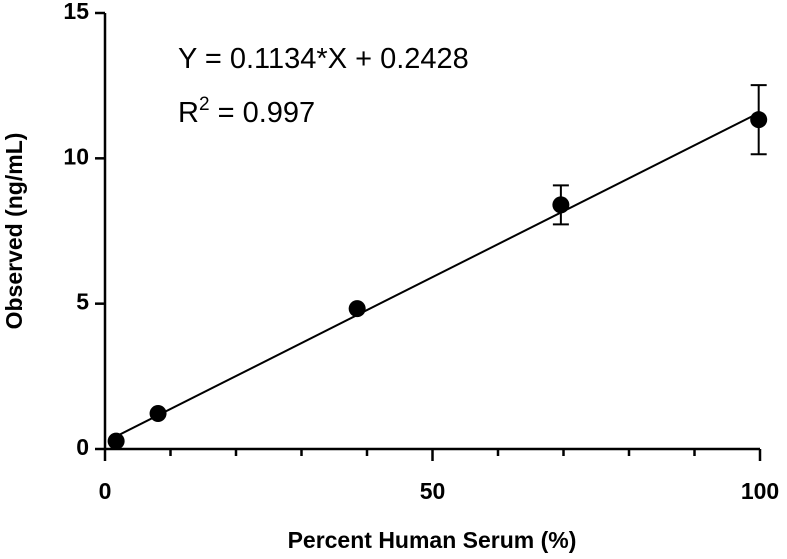 Image resolution: width=787 pixels, height=559 pixels. I want to click on fit-equation: Y = 0.1134*X + 0.2428, so click(323, 59).